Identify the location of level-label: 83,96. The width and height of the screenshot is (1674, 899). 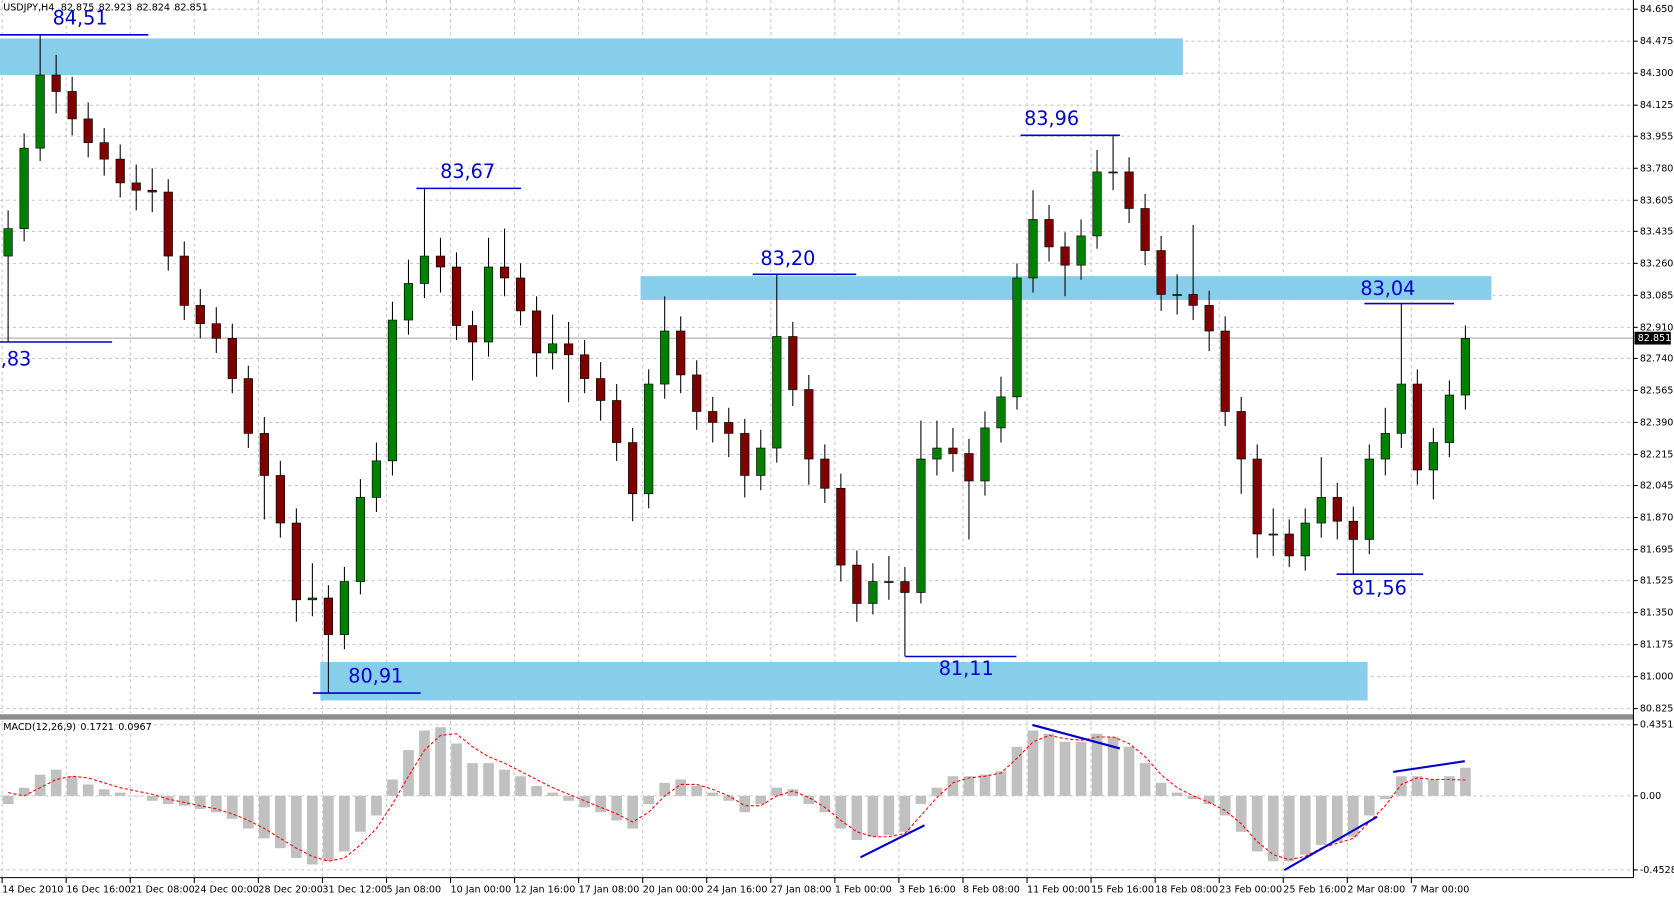
(1051, 118).